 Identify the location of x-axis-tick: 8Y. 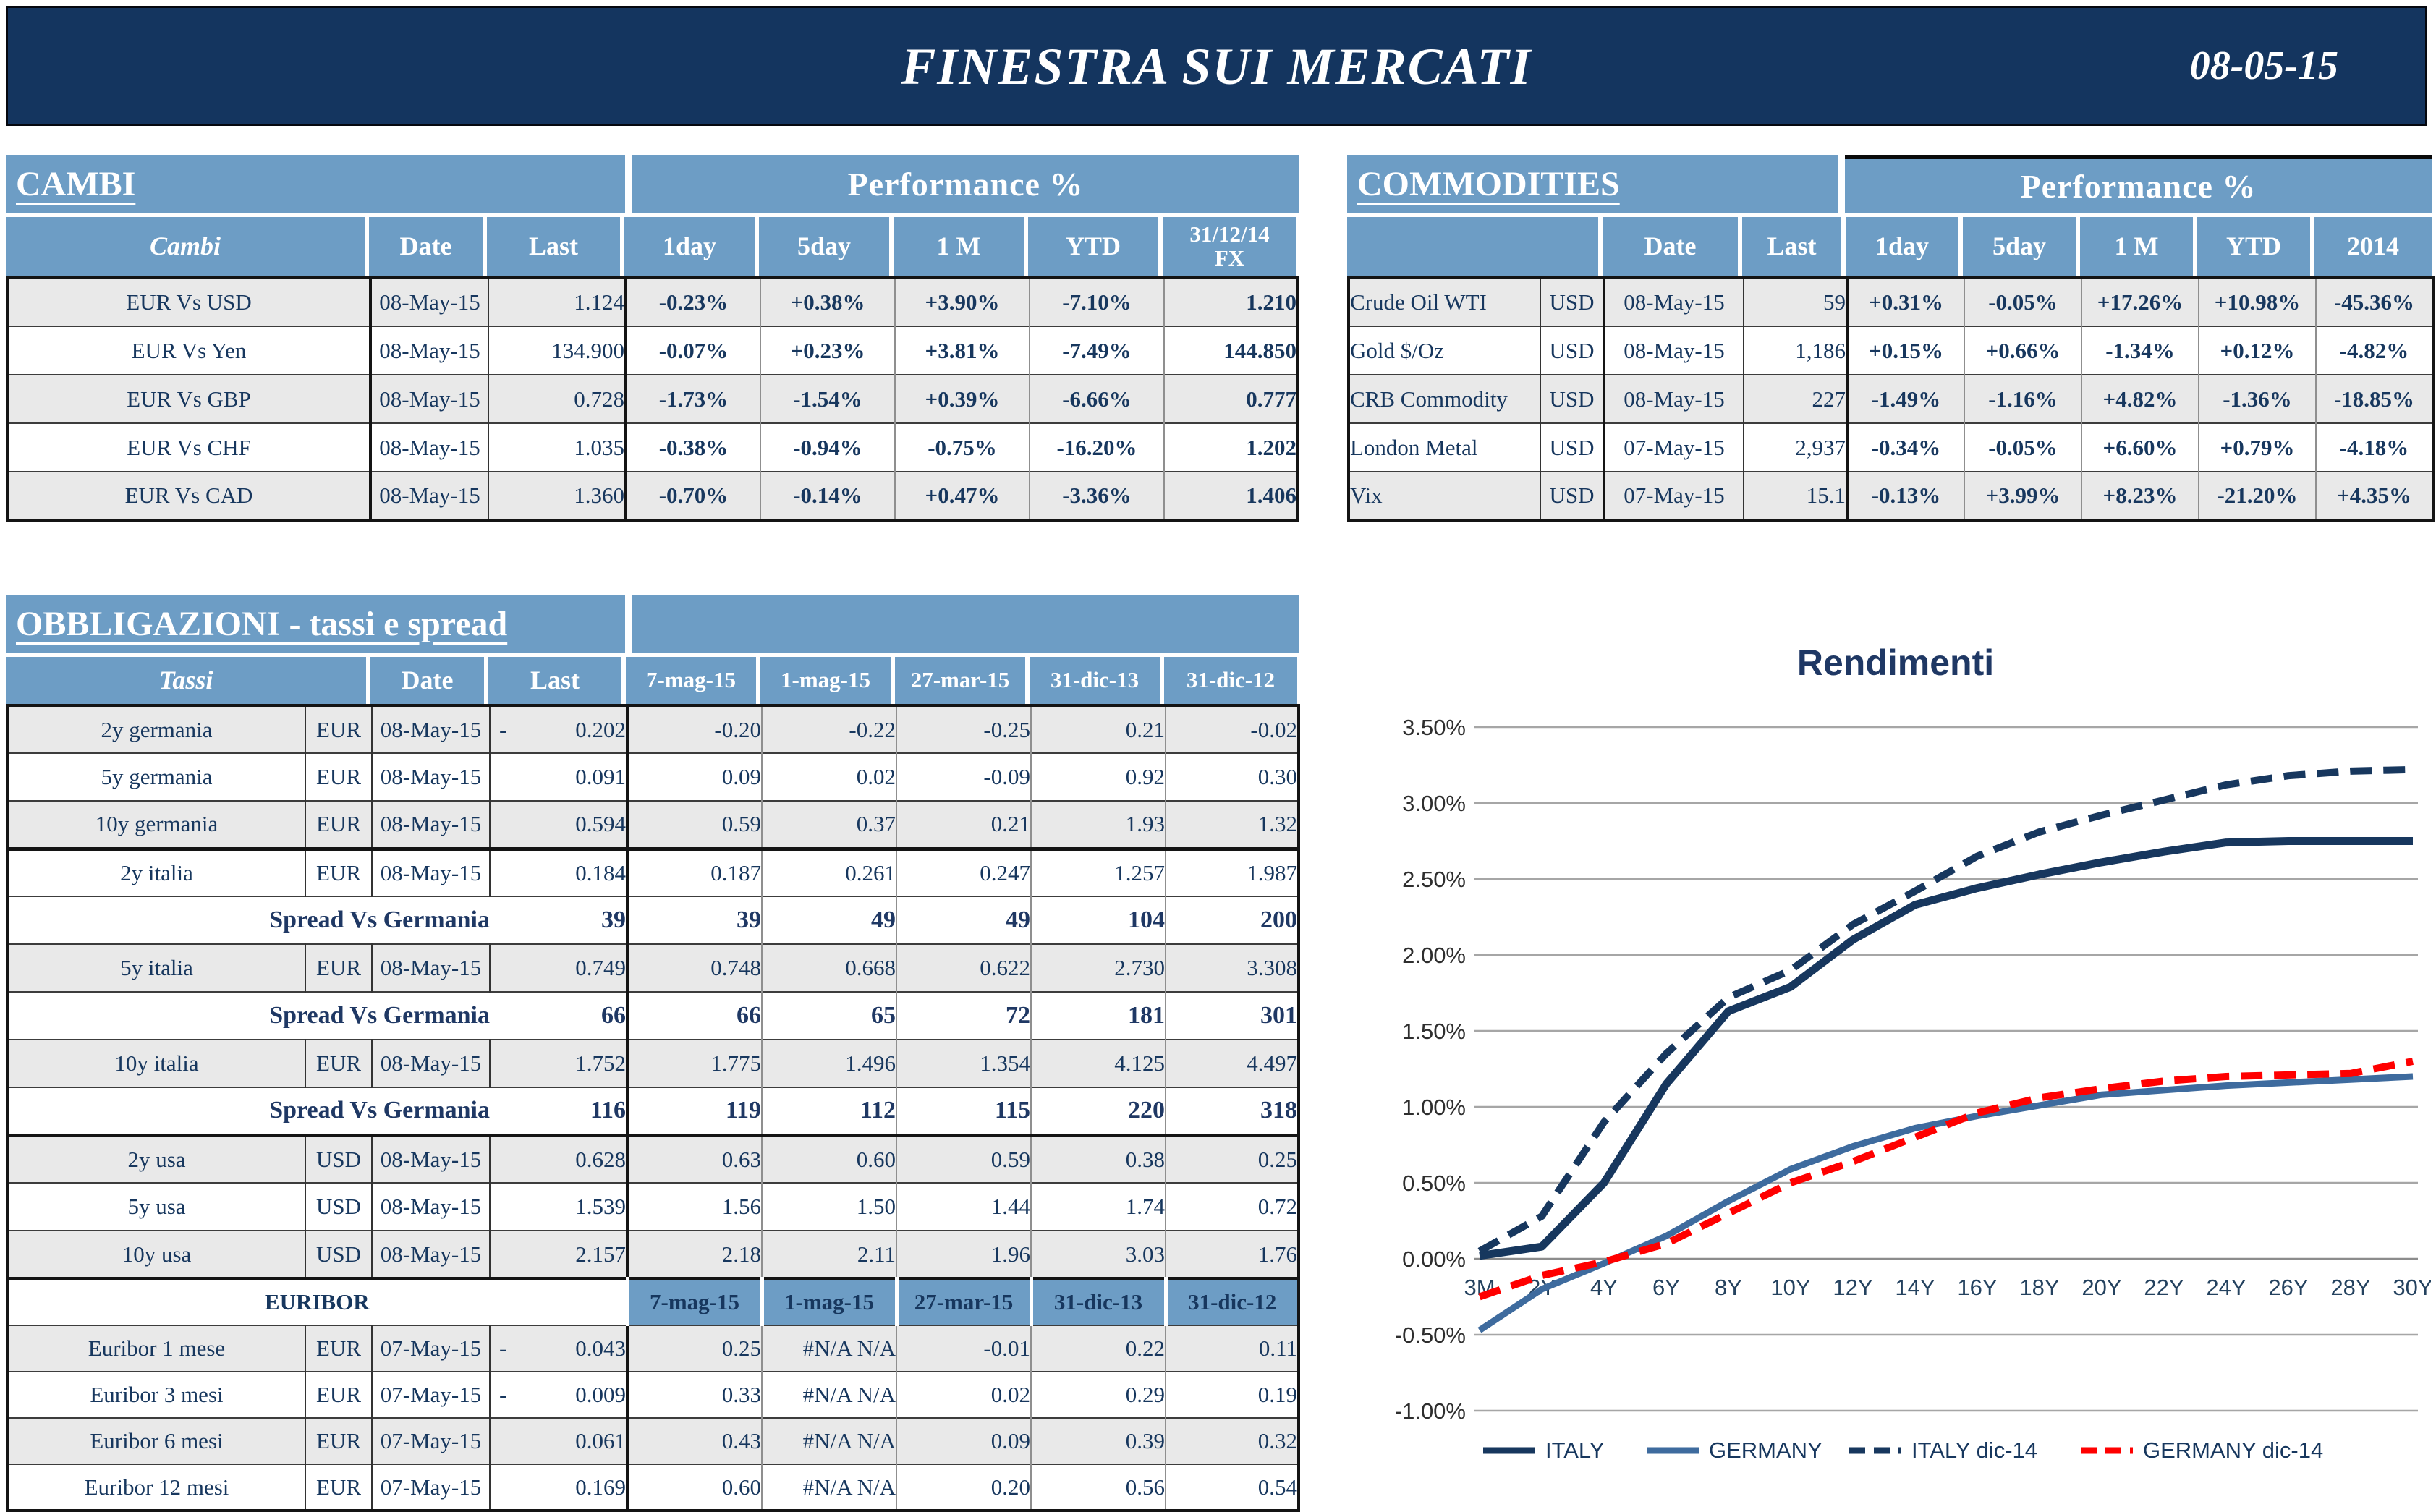
(1728, 1287).